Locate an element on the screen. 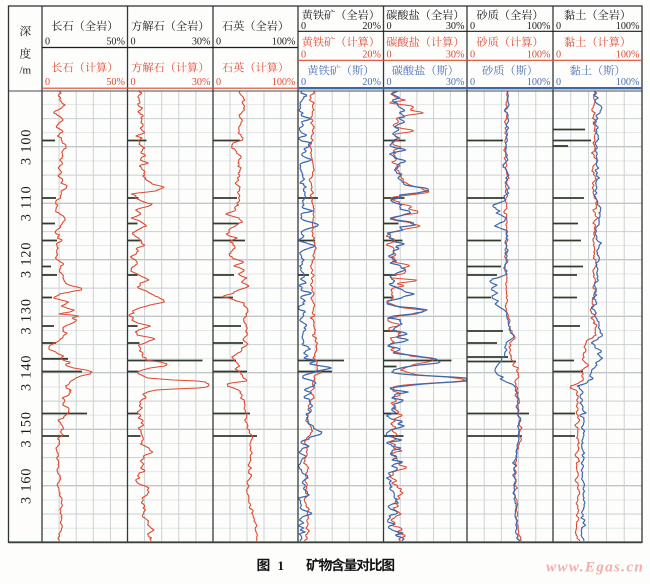 This screenshot has height=584, width=650. svg-text: 3 100 is located at coordinates (27, 147).